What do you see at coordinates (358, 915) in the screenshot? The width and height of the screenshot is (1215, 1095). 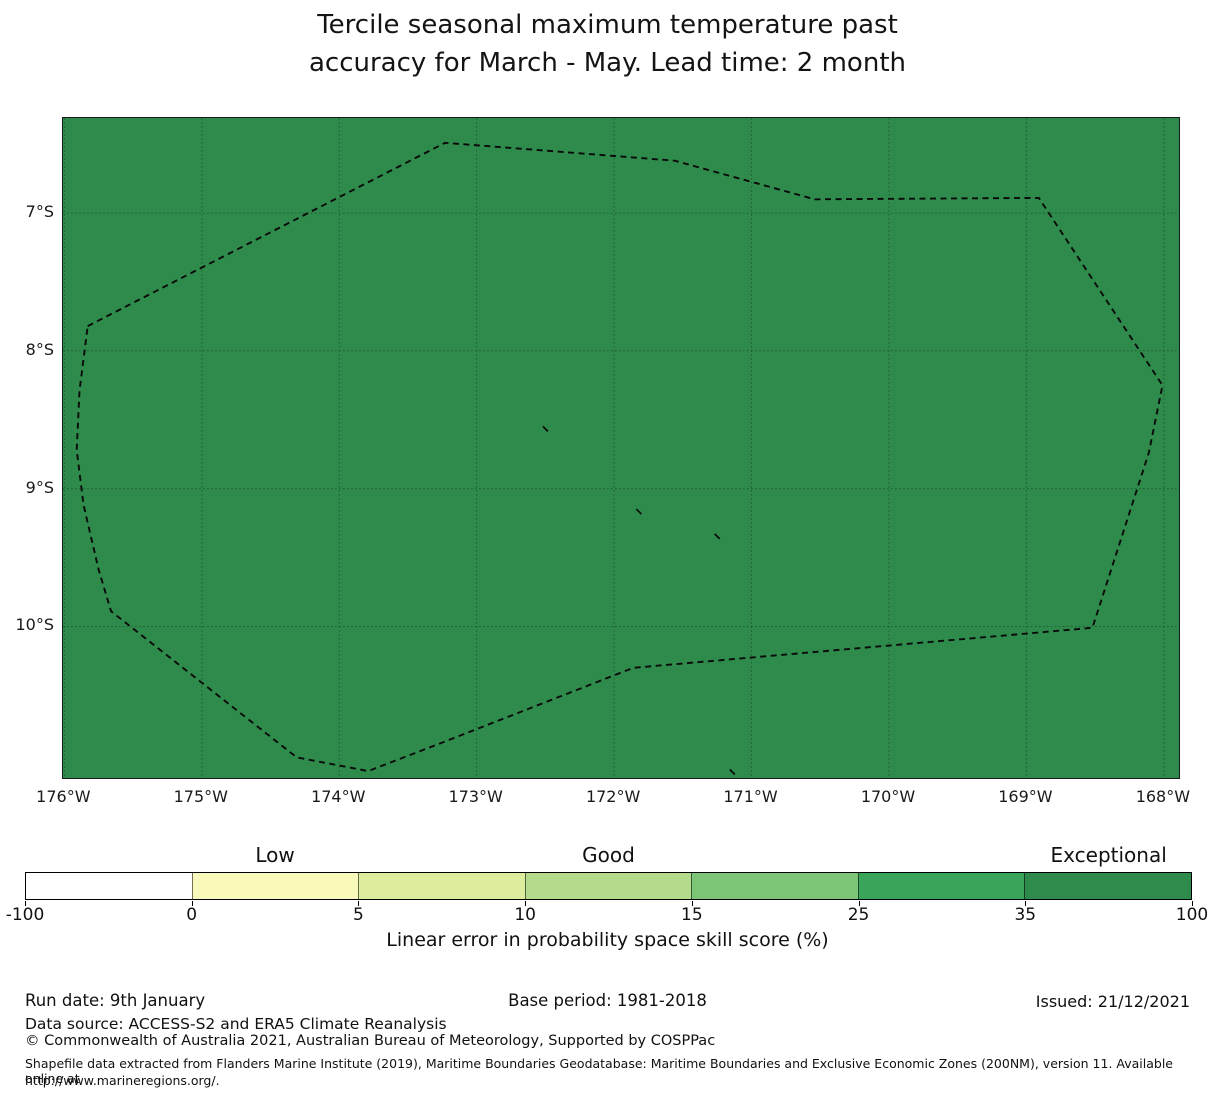 I see `colorbar-tick-label: 5` at bounding box center [358, 915].